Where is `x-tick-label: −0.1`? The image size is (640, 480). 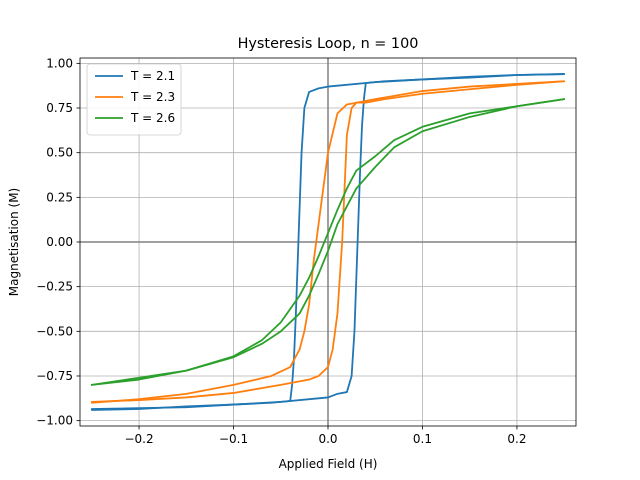
x-tick-label: −0.1 is located at coordinates (233, 439).